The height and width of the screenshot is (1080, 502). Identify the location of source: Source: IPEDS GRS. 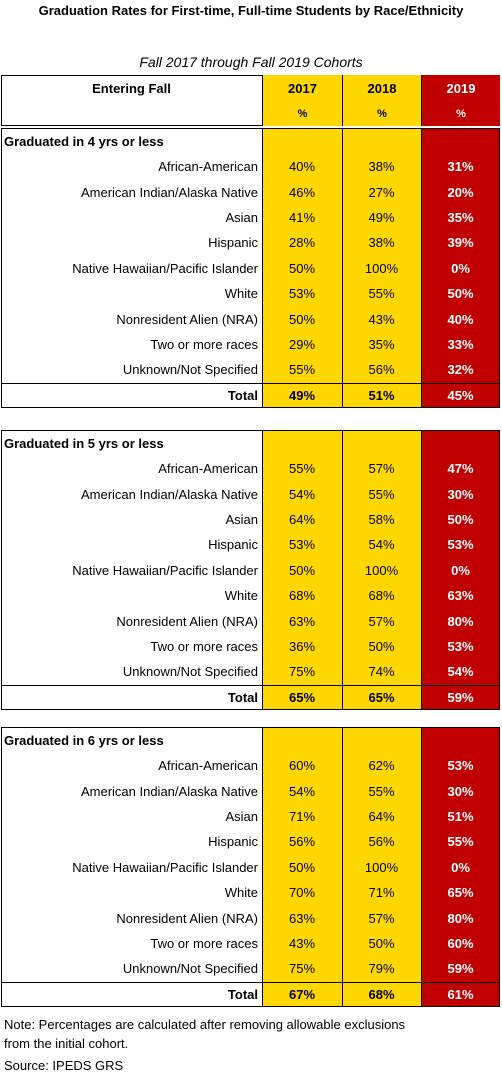
(64, 1065).